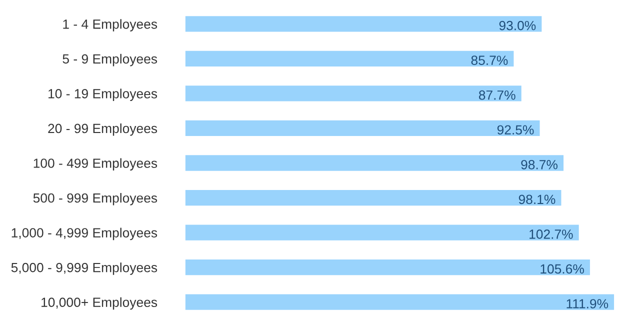  What do you see at coordinates (489, 60) in the screenshot?
I see `data-label: 85.7%` at bounding box center [489, 60].